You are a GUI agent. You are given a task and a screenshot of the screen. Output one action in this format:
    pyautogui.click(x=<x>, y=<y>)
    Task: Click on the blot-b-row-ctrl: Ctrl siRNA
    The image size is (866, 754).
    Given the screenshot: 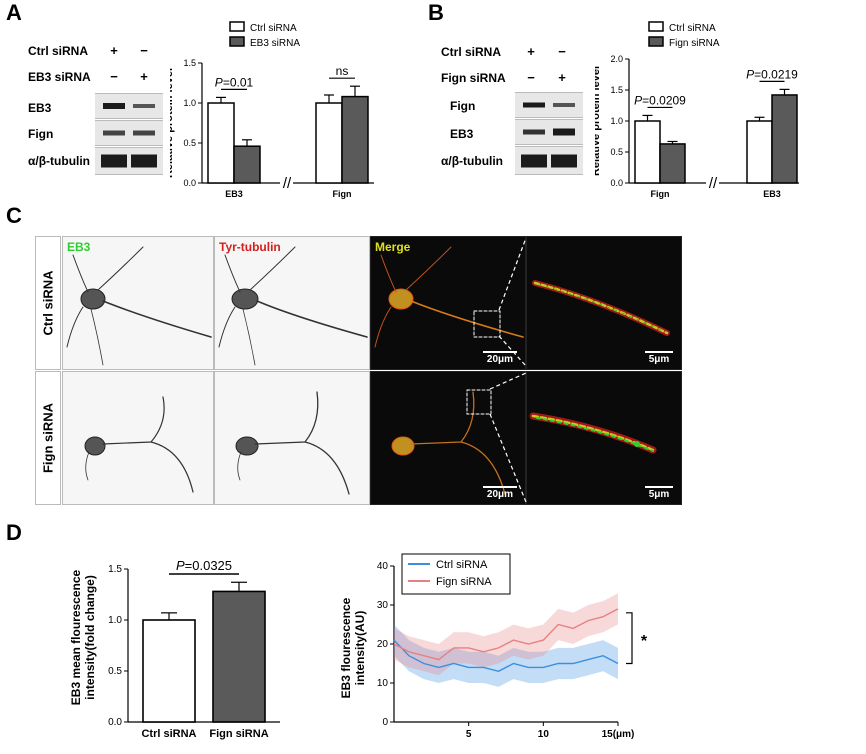 What is the action you would take?
    pyautogui.click(x=471, y=52)
    